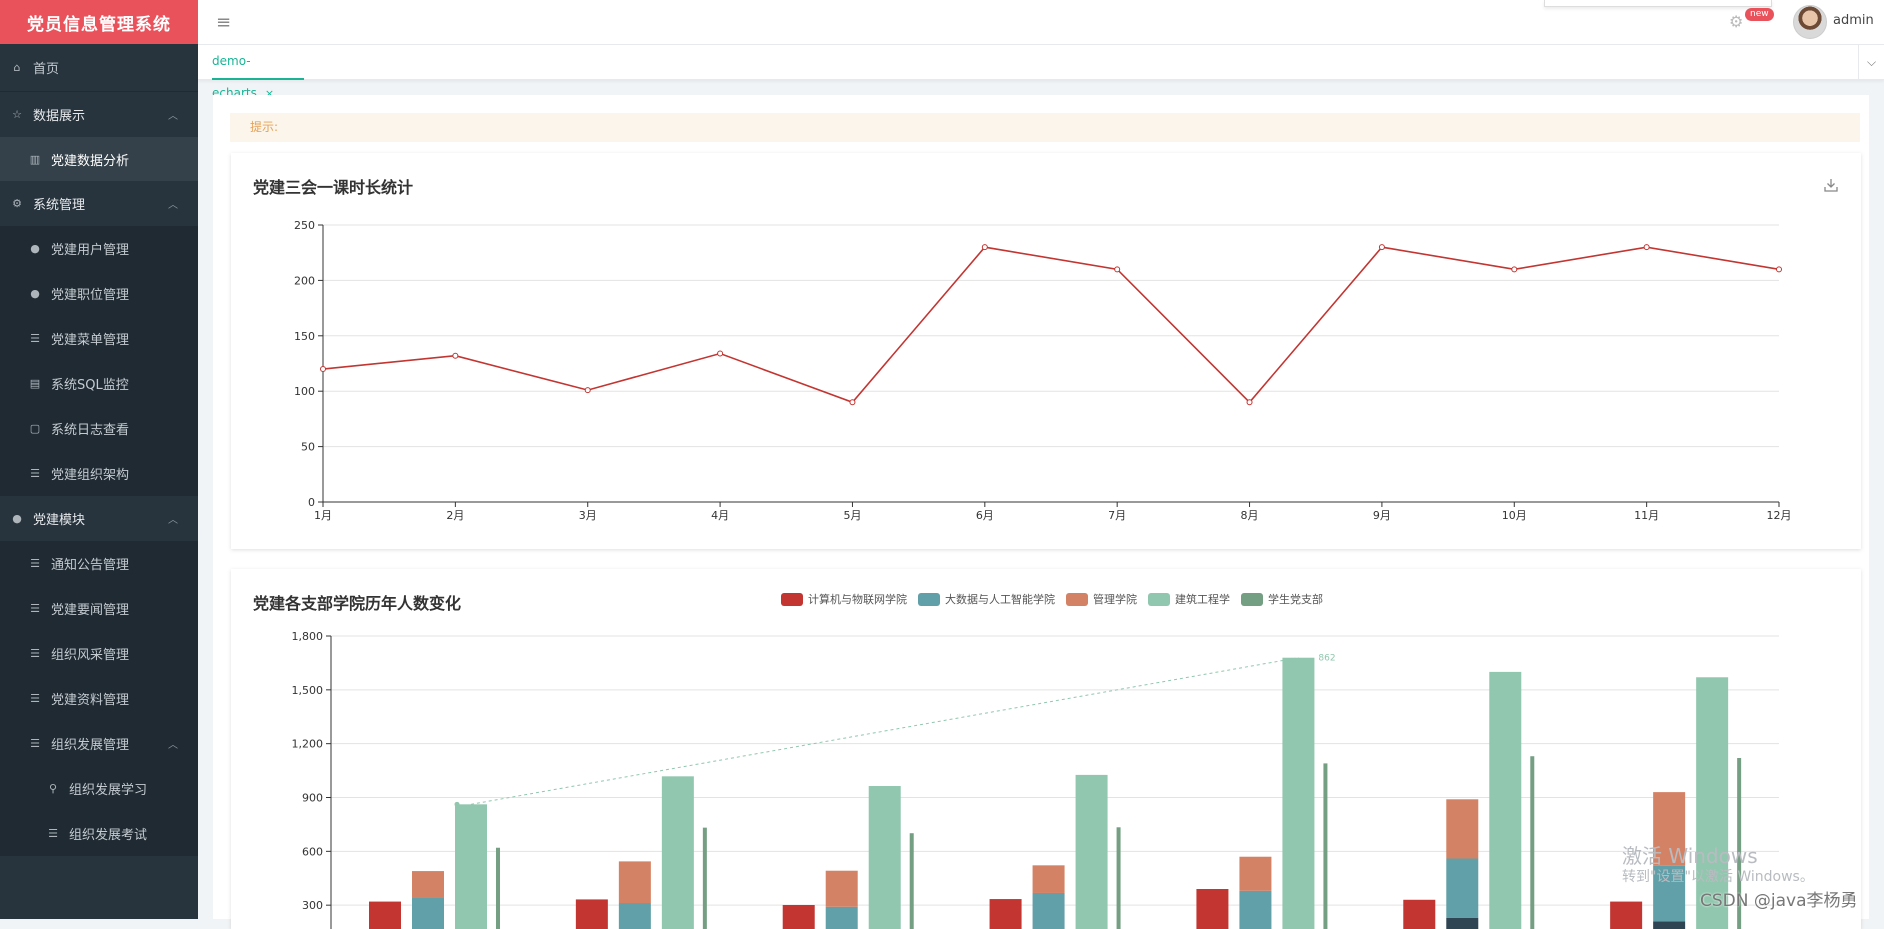  Describe the element at coordinates (1779, 515) in the screenshot. I see `x-tick-label: 12月` at that location.